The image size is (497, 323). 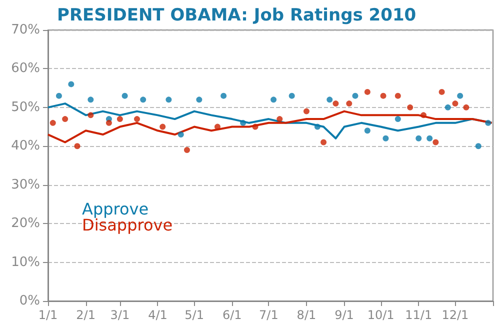 I want to click on y-tick-label: 30%, so click(x=25, y=184).